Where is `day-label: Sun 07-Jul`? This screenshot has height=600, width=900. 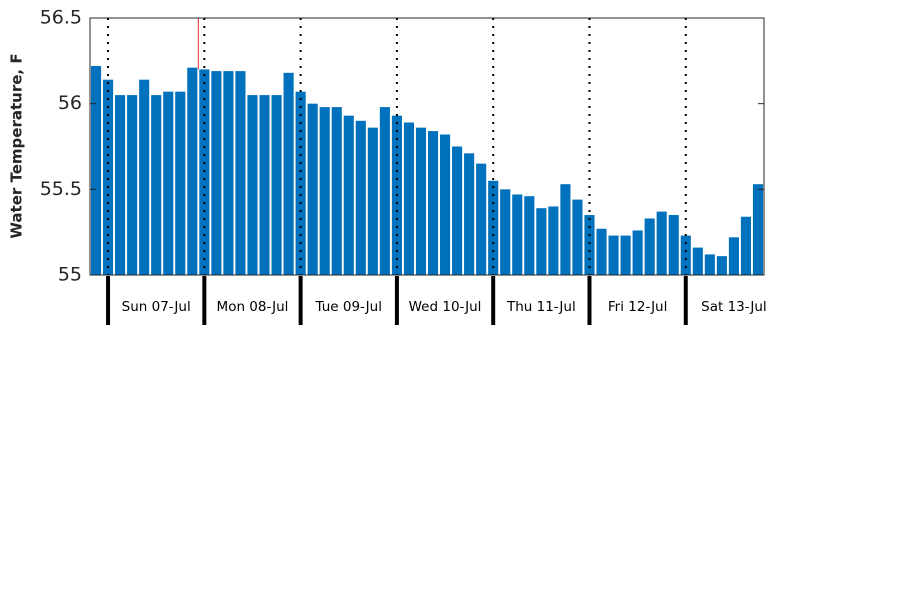
day-label: Sun 07-Jul is located at coordinates (156, 307).